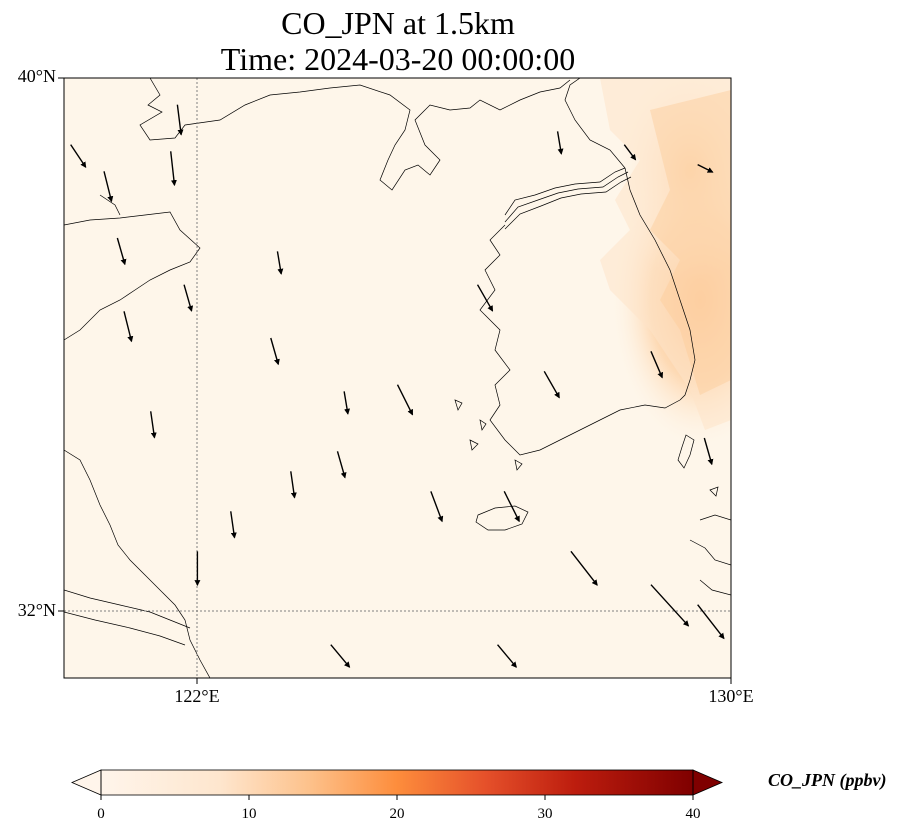 The width and height of the screenshot is (915, 836). What do you see at coordinates (36, 610) in the screenshot?
I see `lat-label-32: 32°N` at bounding box center [36, 610].